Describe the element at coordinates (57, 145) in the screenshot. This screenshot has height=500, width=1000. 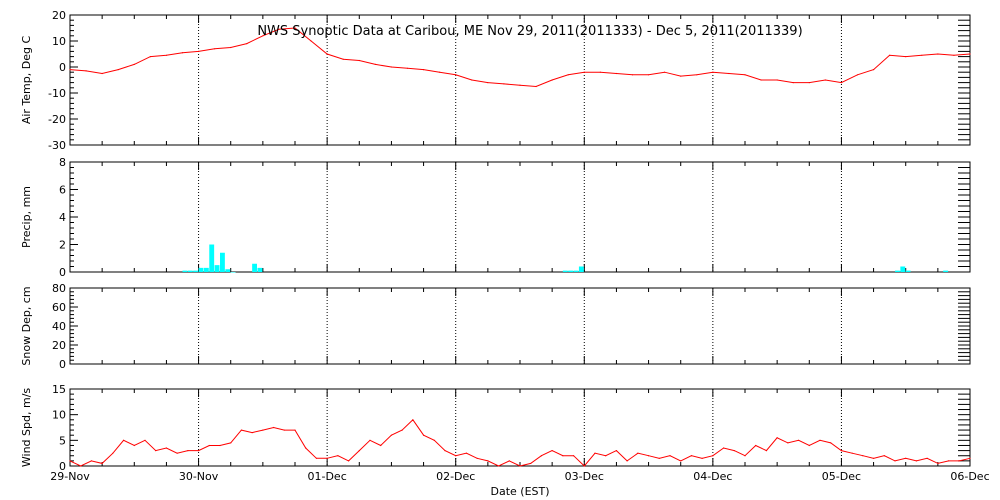
I see `y-tick-label: -30` at that location.